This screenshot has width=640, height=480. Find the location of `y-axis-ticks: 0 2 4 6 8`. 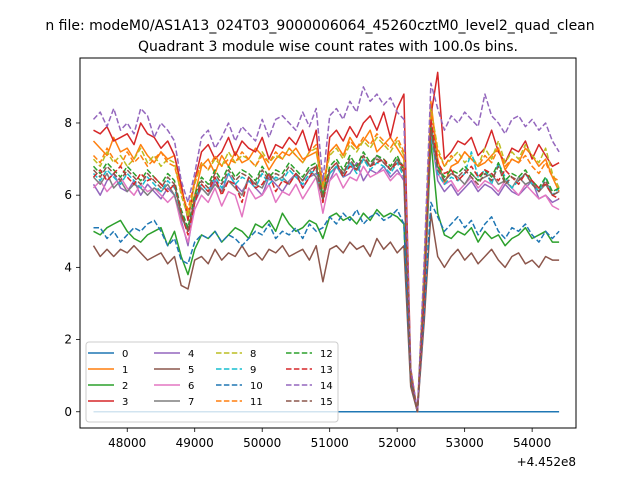

y-axis-ticks: 0 2 4 6 8 is located at coordinates (72, 267).